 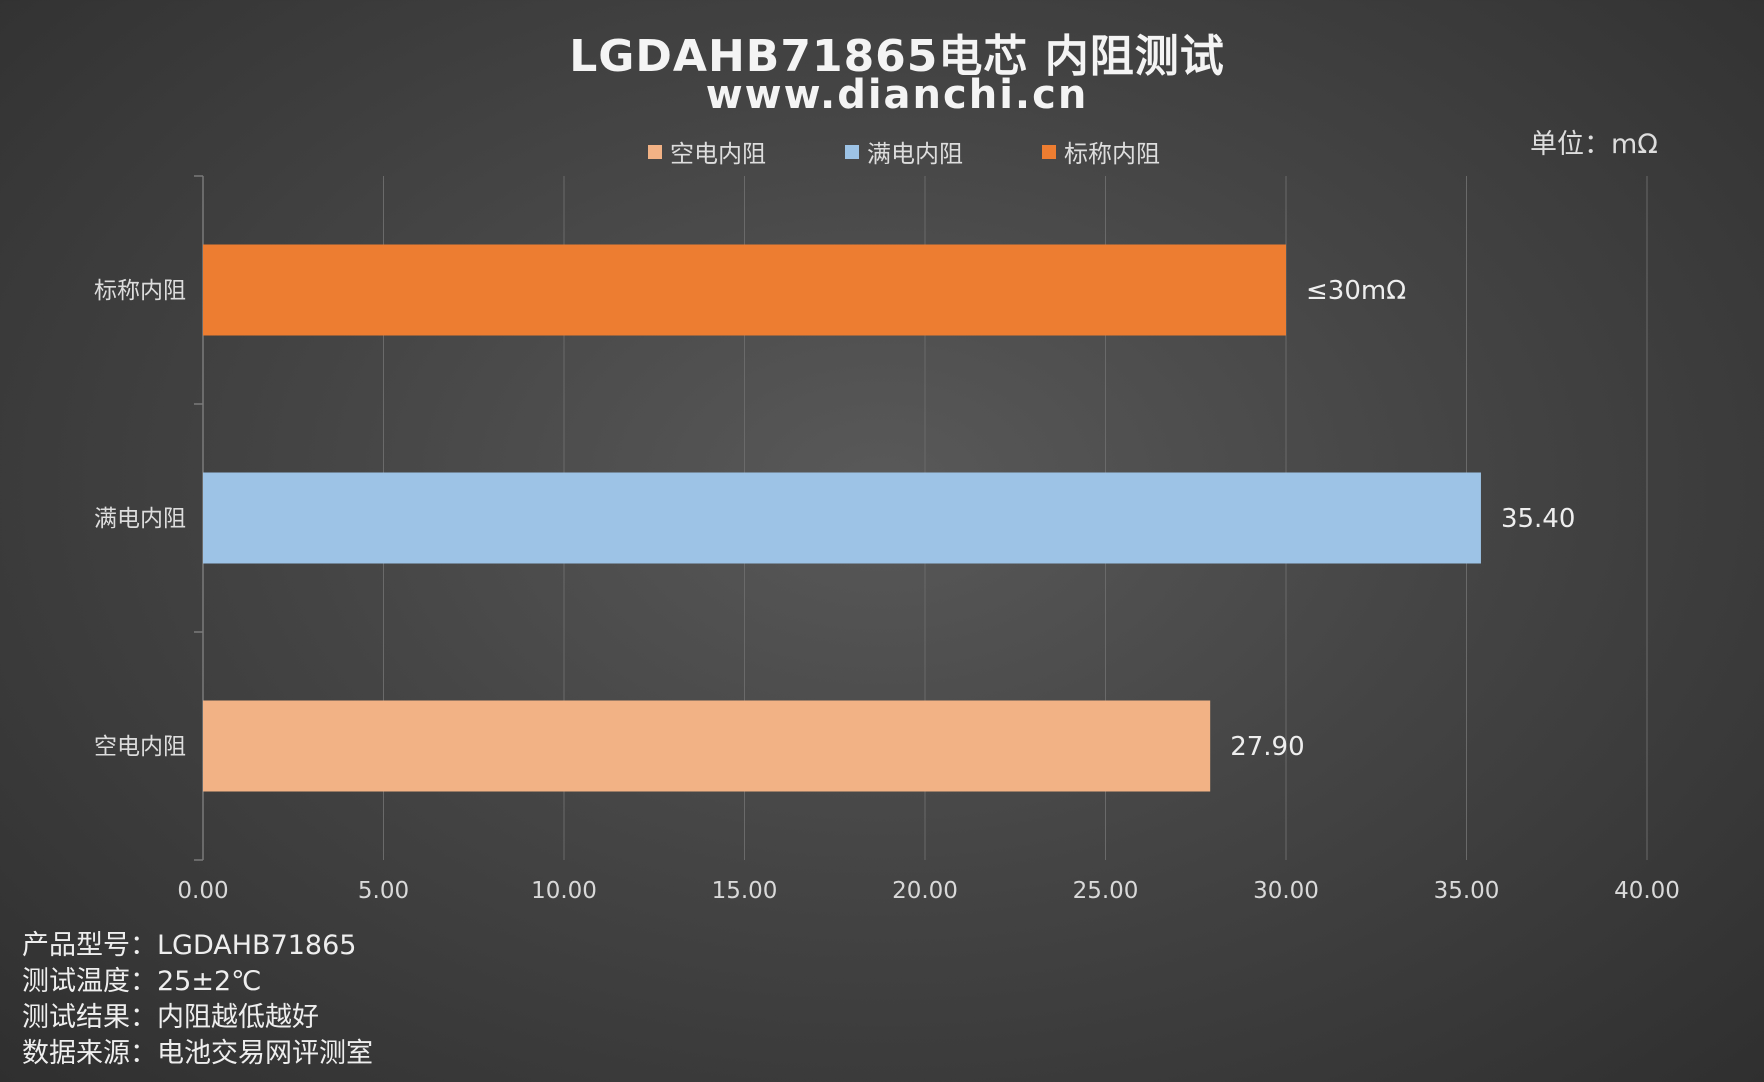 I want to click on legend-swatch-full, so click(x=852, y=151).